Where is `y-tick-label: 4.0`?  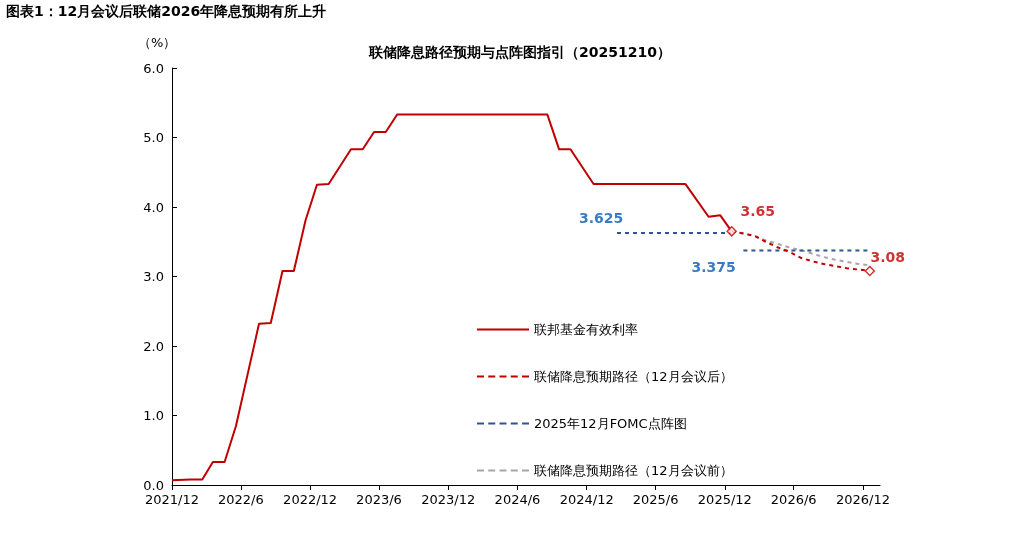 y-tick-label: 4.0 is located at coordinates (153, 207).